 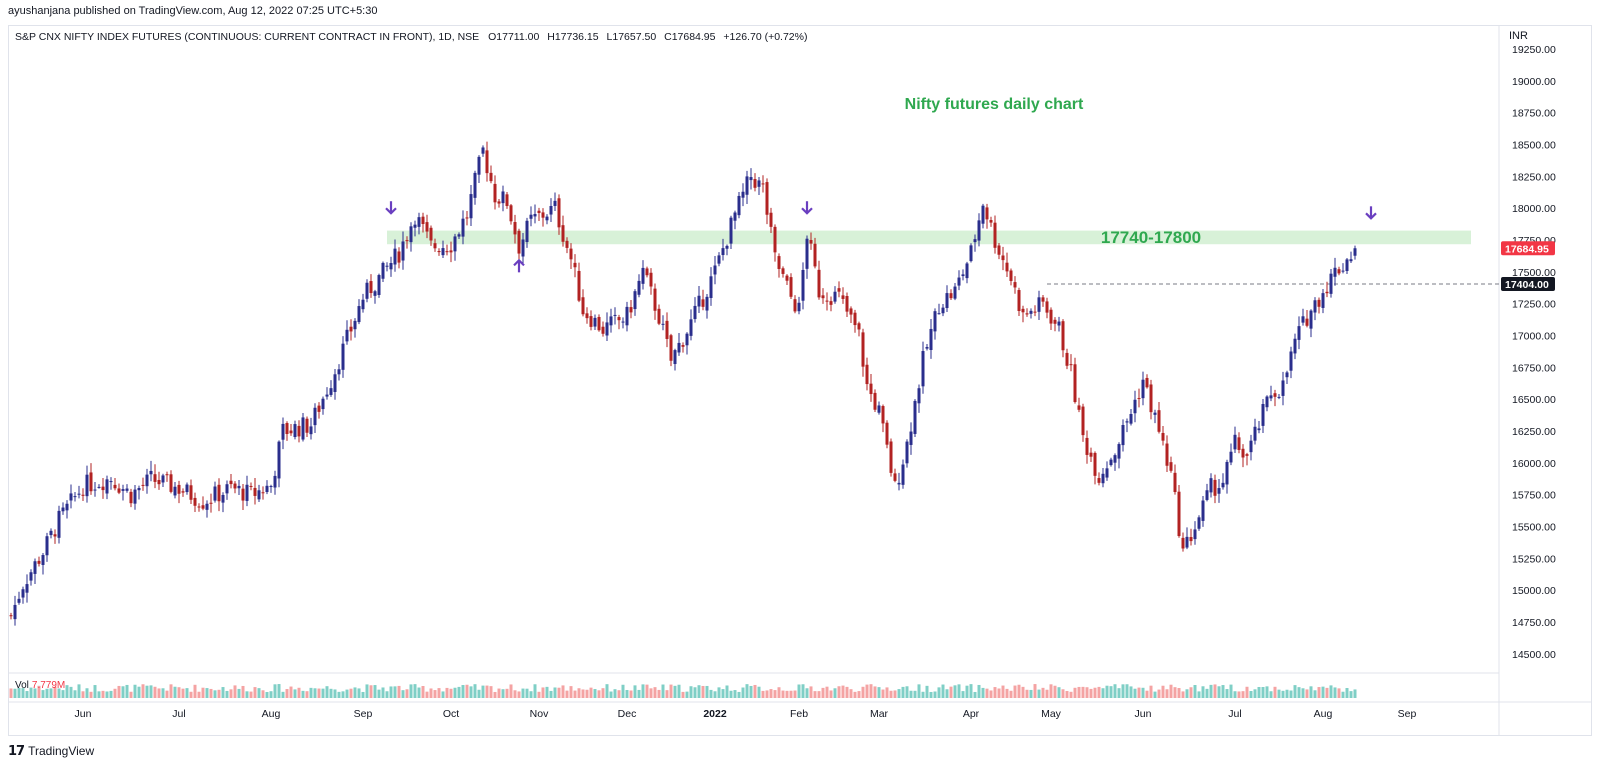 What do you see at coordinates (1407, 714) in the screenshot?
I see `x-tick-label: Sep` at bounding box center [1407, 714].